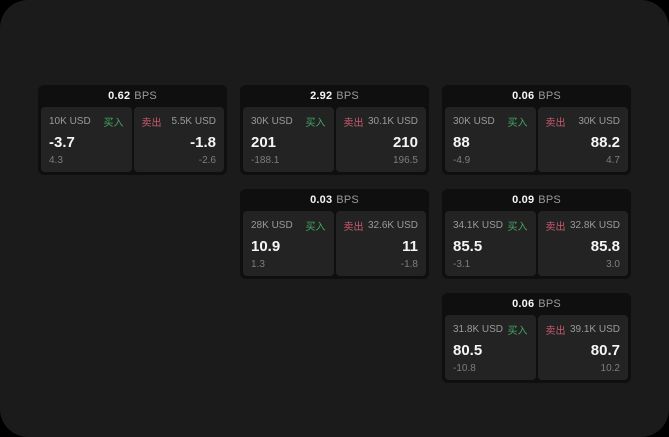  What do you see at coordinates (203, 142) in the screenshot?
I see `sell-price: -1.8` at bounding box center [203, 142].